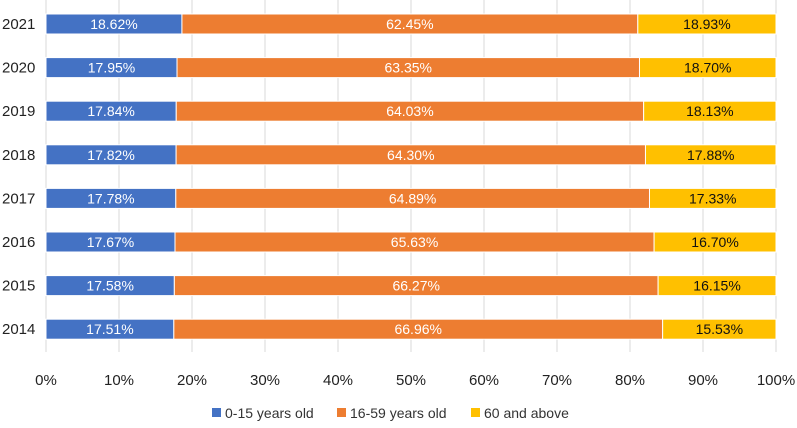 This screenshot has width=797, height=428. Describe the element at coordinates (18, 111) in the screenshot. I see `category-label: 2019` at that location.